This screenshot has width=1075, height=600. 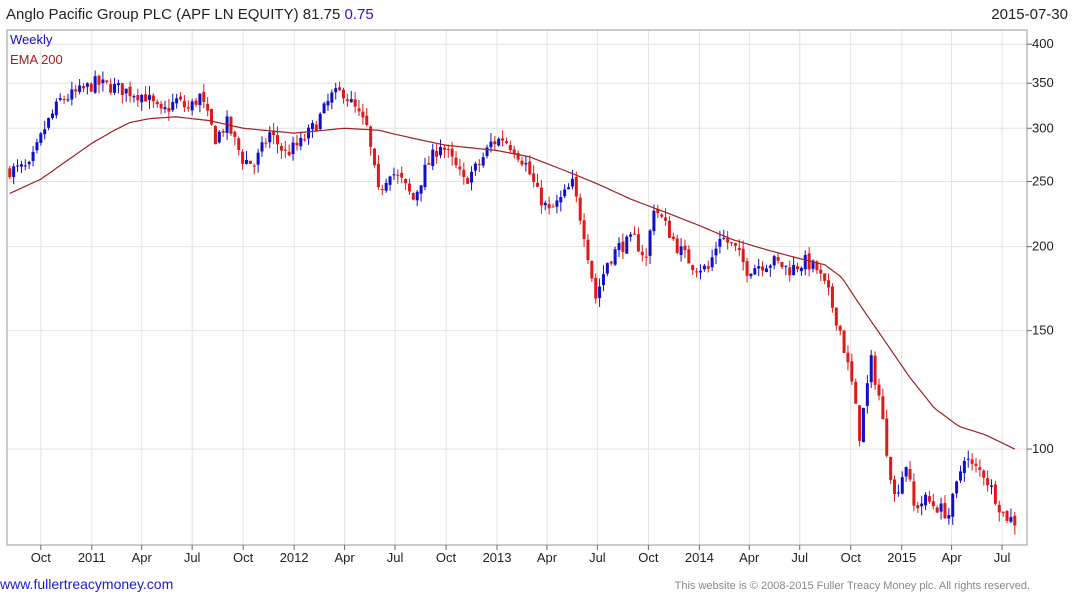 What do you see at coordinates (92, 557) in the screenshot?
I see `x-tick-label: 2011` at bounding box center [92, 557].